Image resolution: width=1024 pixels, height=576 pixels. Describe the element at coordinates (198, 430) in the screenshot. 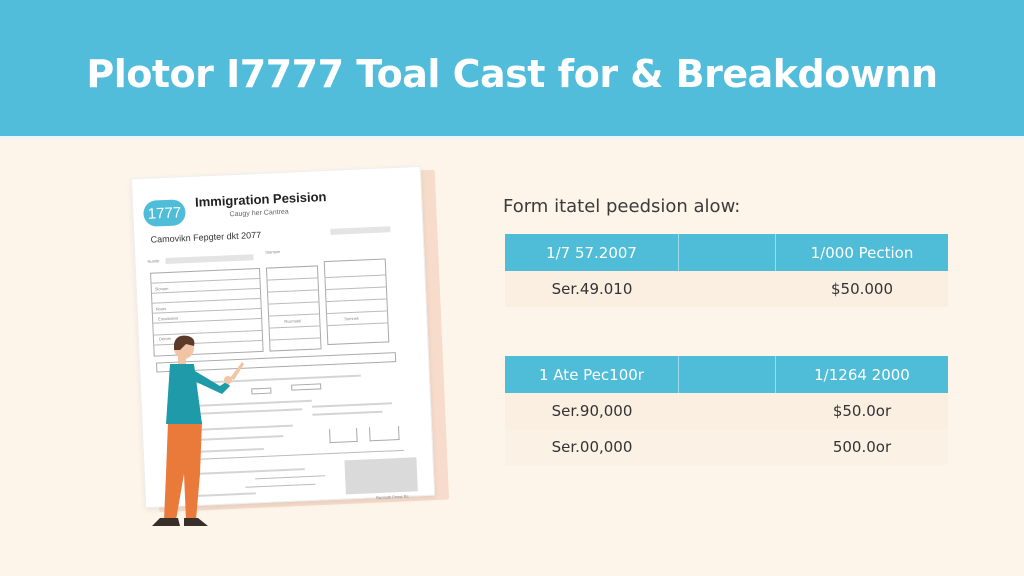

I see `person-pointing-illustration` at that location.